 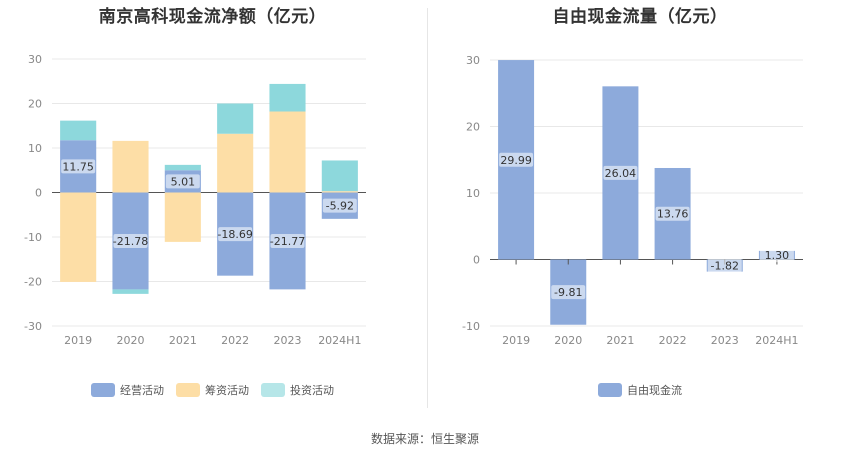 What do you see at coordinates (130, 166) in the screenshot?
I see `bar-筹资活动-2020` at bounding box center [130, 166].